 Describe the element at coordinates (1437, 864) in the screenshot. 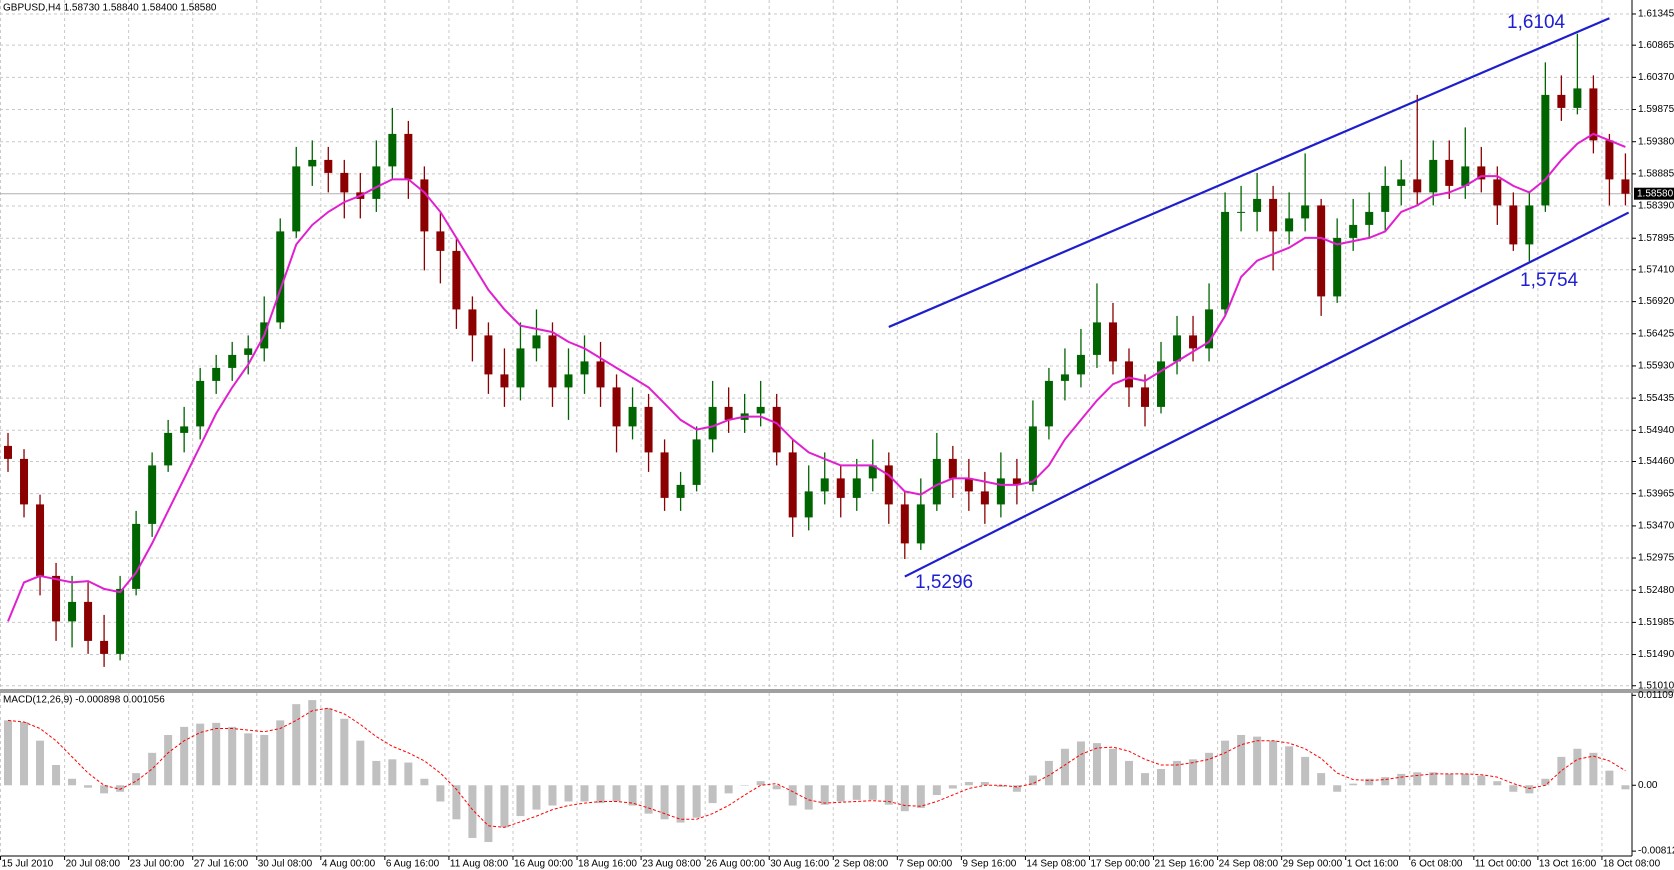

I see `x-tick-label: 6 Oct 08:00` at that location.